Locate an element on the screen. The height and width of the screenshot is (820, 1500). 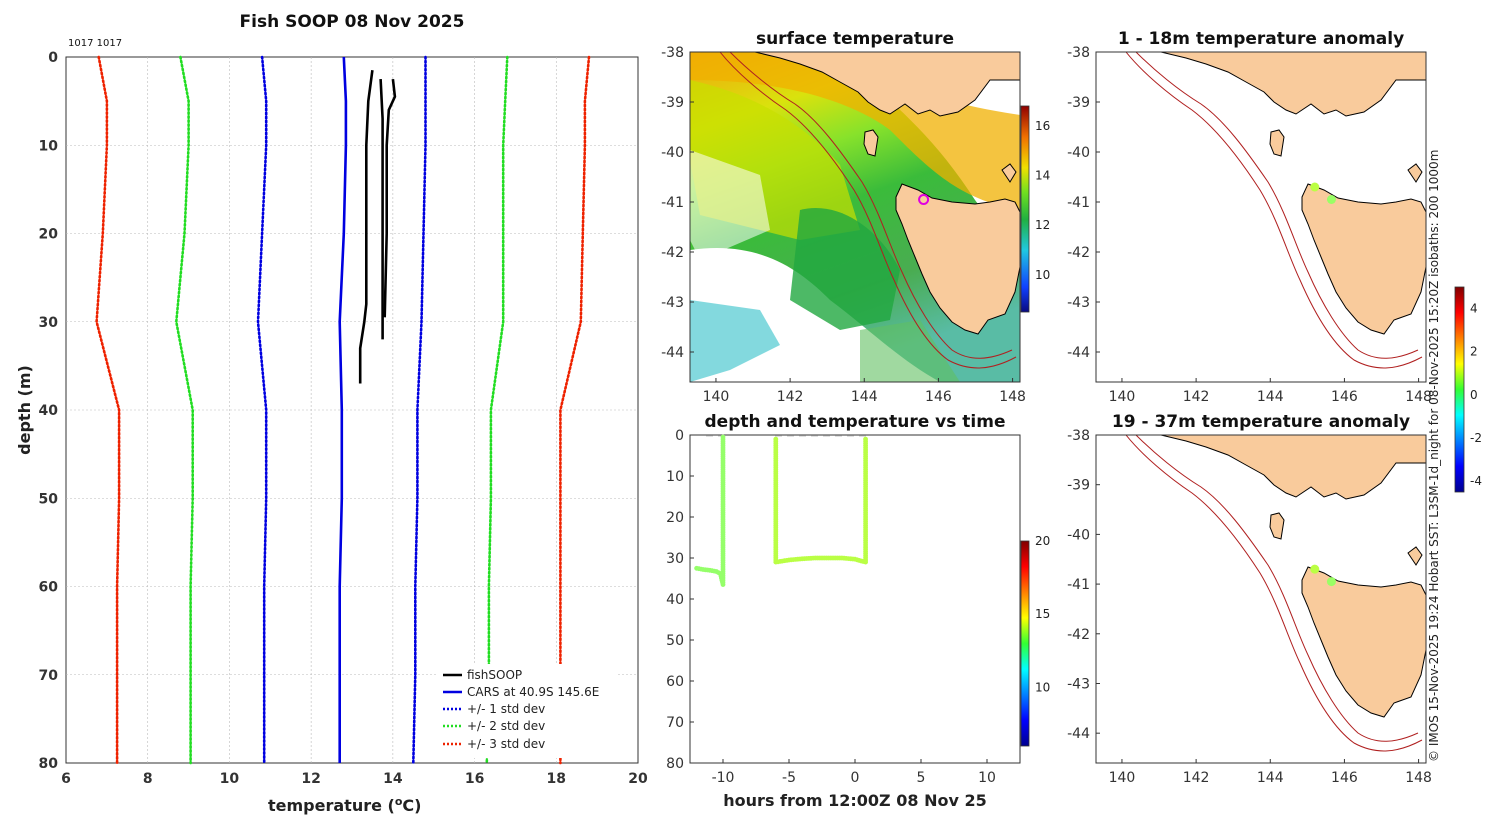
anomaly-map-2-y-tick: -39 is located at coordinates (1078, 486).